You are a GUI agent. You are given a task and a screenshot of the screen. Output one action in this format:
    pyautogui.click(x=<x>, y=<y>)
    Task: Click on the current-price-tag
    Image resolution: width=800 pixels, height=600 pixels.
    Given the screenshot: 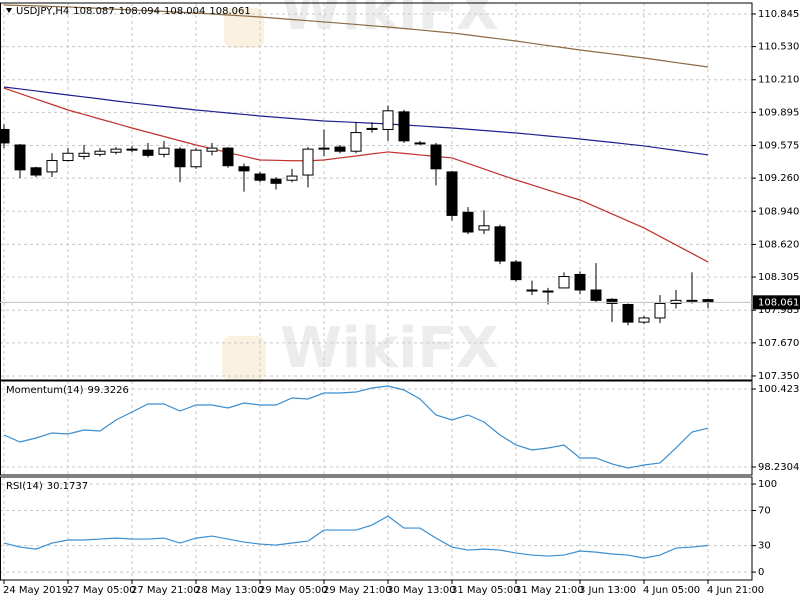 What is the action you would take?
    pyautogui.click(x=776, y=302)
    